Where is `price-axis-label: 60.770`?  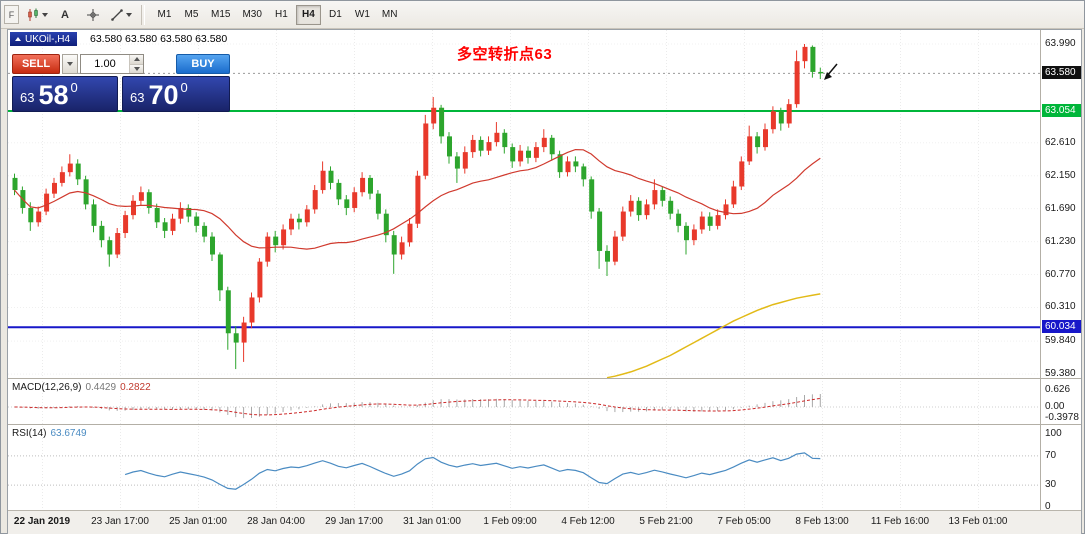 price-axis-label: 60.770 is located at coordinates (1060, 274).